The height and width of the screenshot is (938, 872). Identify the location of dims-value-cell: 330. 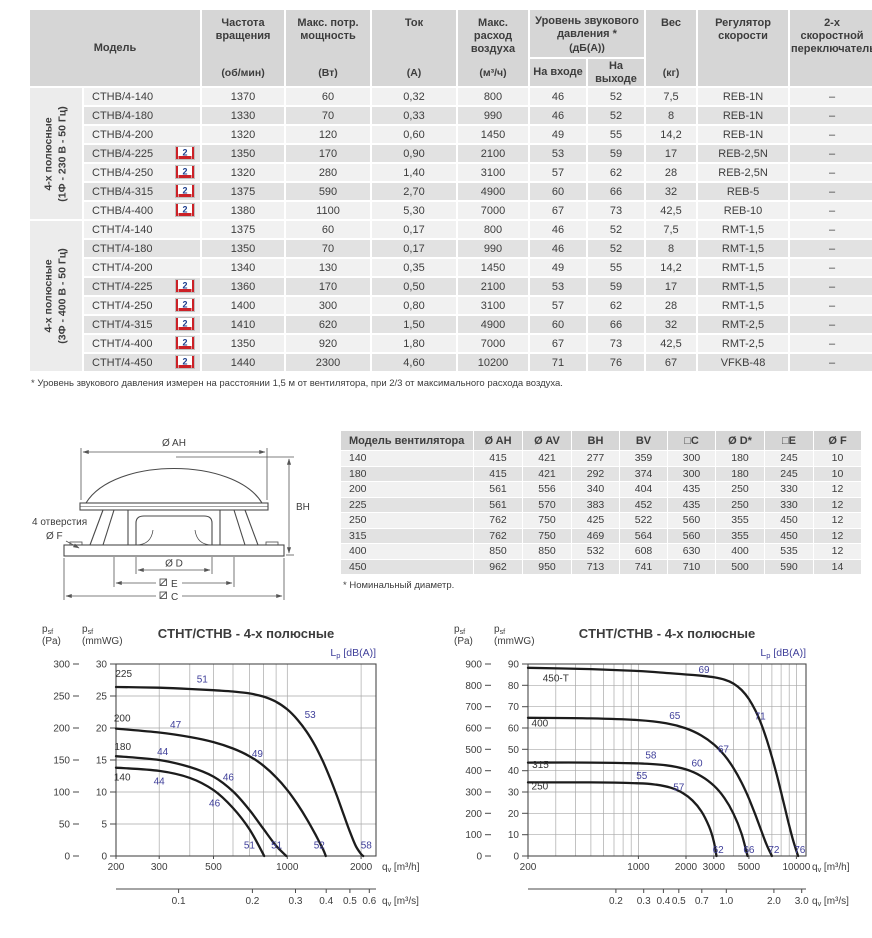
(789, 504).